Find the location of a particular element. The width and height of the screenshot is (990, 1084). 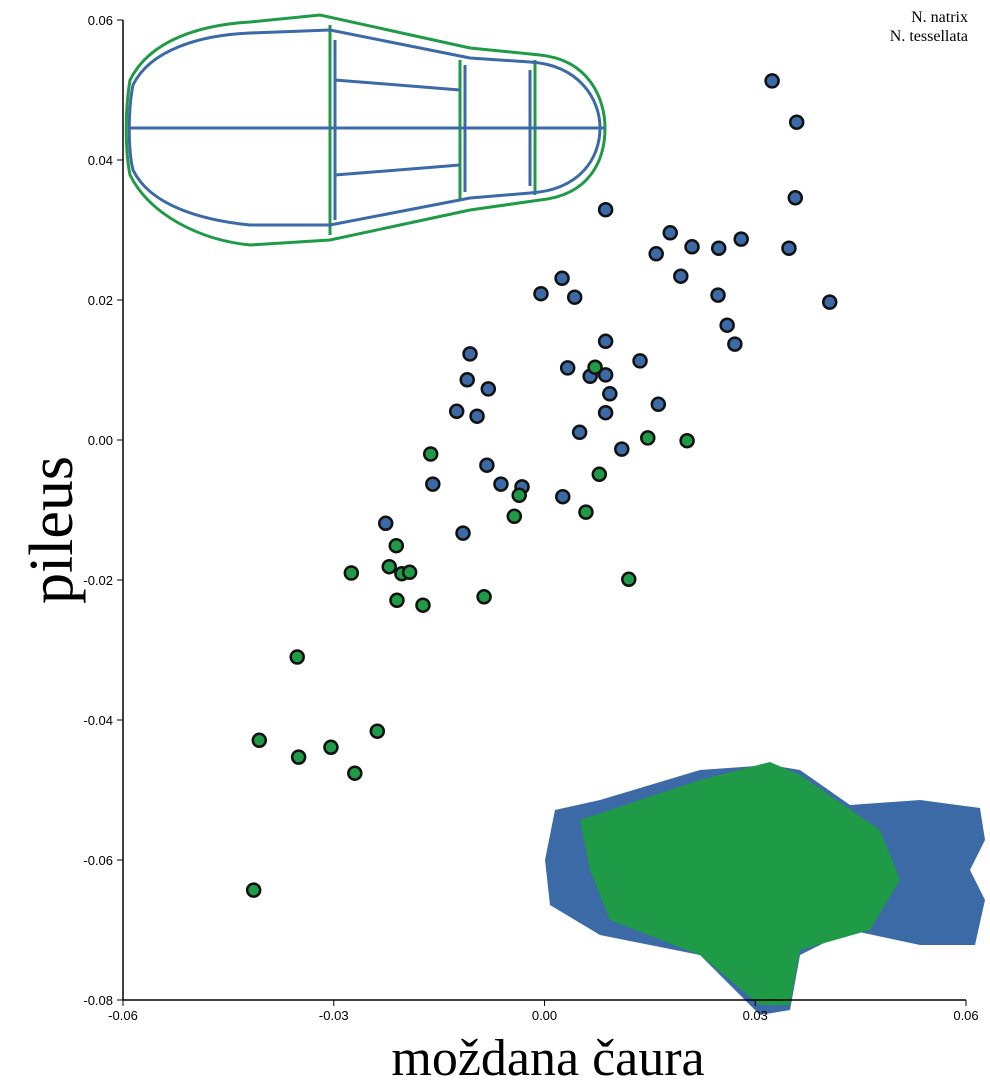

legend-entry: N. natrix is located at coordinates (939, 17).